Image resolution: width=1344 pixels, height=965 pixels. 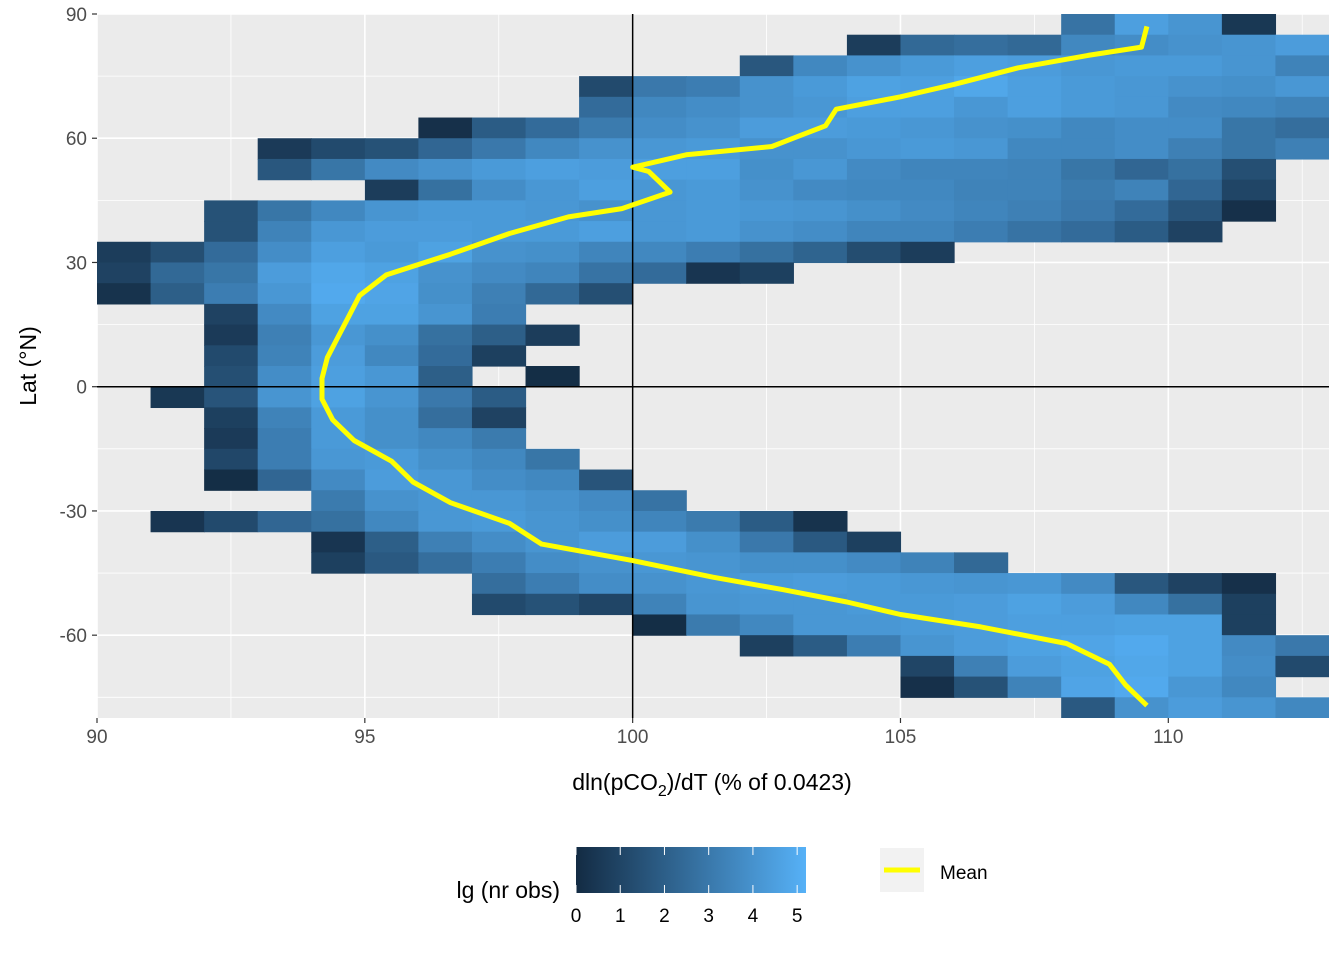 What do you see at coordinates (620, 916) in the screenshot?
I see `fill-legend-tick-label: 1` at bounding box center [620, 916].